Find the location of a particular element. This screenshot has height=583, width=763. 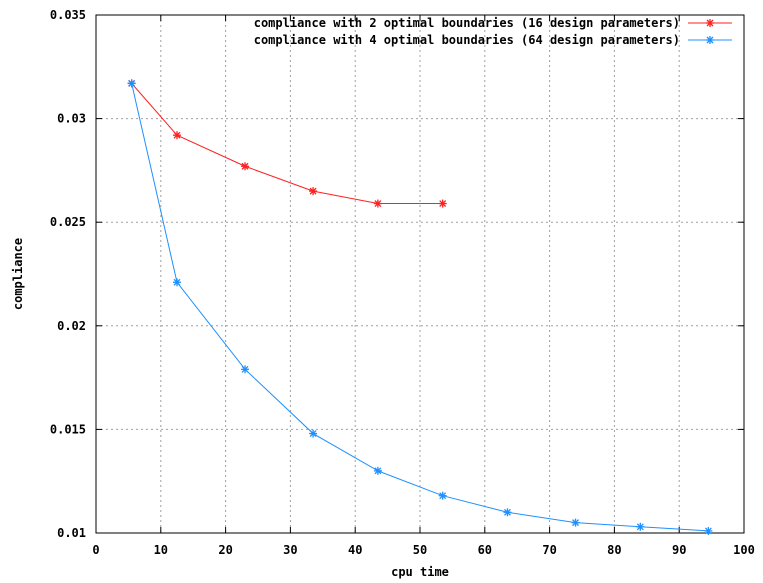

x-axis-label: cpu time is located at coordinates (420, 572).